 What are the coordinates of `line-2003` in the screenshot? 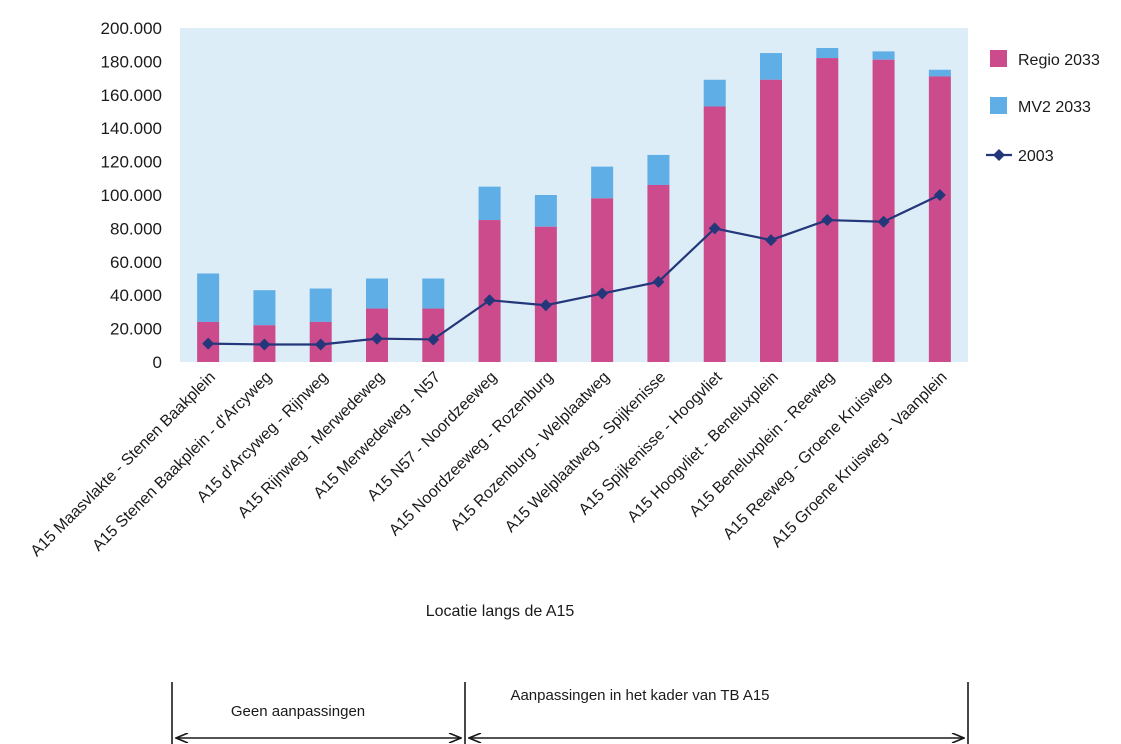 It's located at (574, 270).